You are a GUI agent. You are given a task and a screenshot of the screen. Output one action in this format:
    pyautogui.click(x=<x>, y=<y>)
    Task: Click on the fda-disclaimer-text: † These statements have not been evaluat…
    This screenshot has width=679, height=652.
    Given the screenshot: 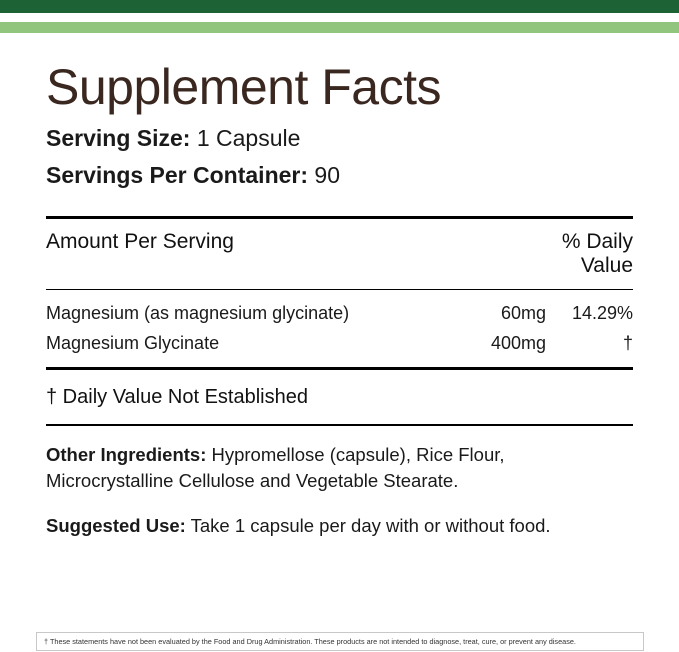 What is the action you would take?
    pyautogui.click(x=310, y=641)
    